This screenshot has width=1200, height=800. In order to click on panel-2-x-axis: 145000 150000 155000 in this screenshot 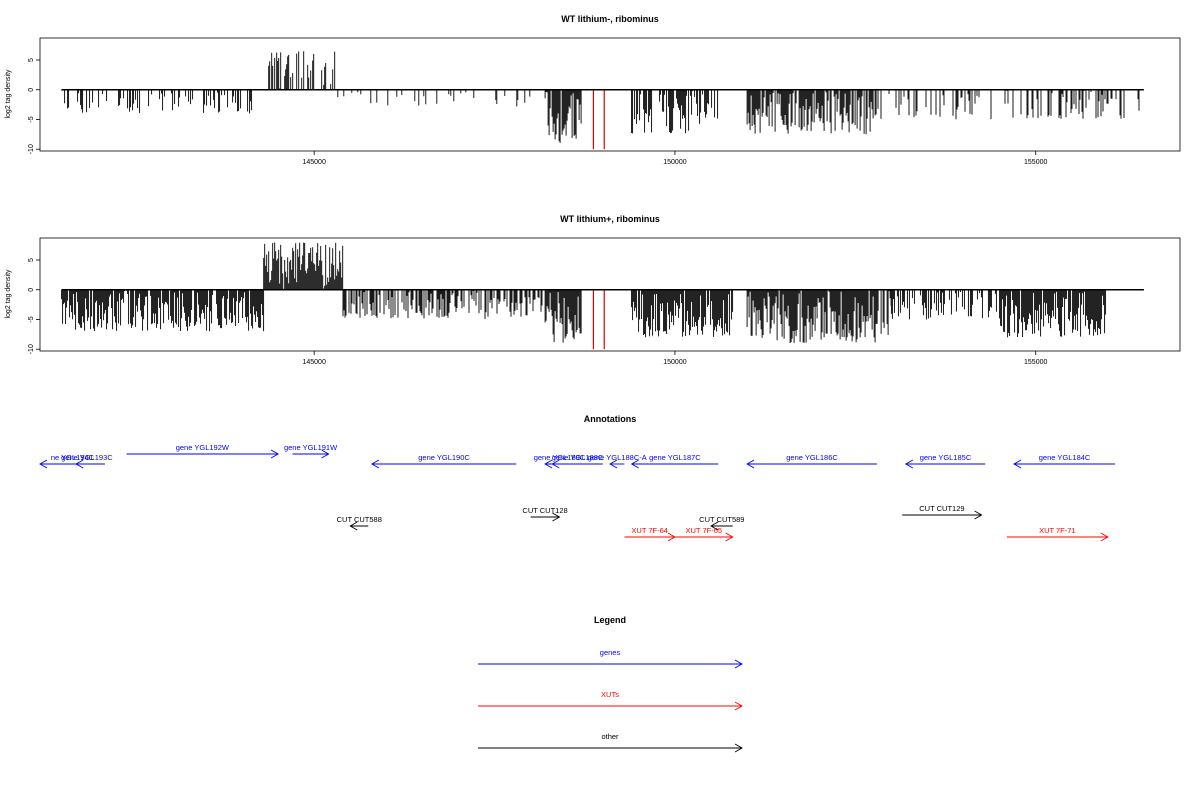, I will do `click(674, 358)`.